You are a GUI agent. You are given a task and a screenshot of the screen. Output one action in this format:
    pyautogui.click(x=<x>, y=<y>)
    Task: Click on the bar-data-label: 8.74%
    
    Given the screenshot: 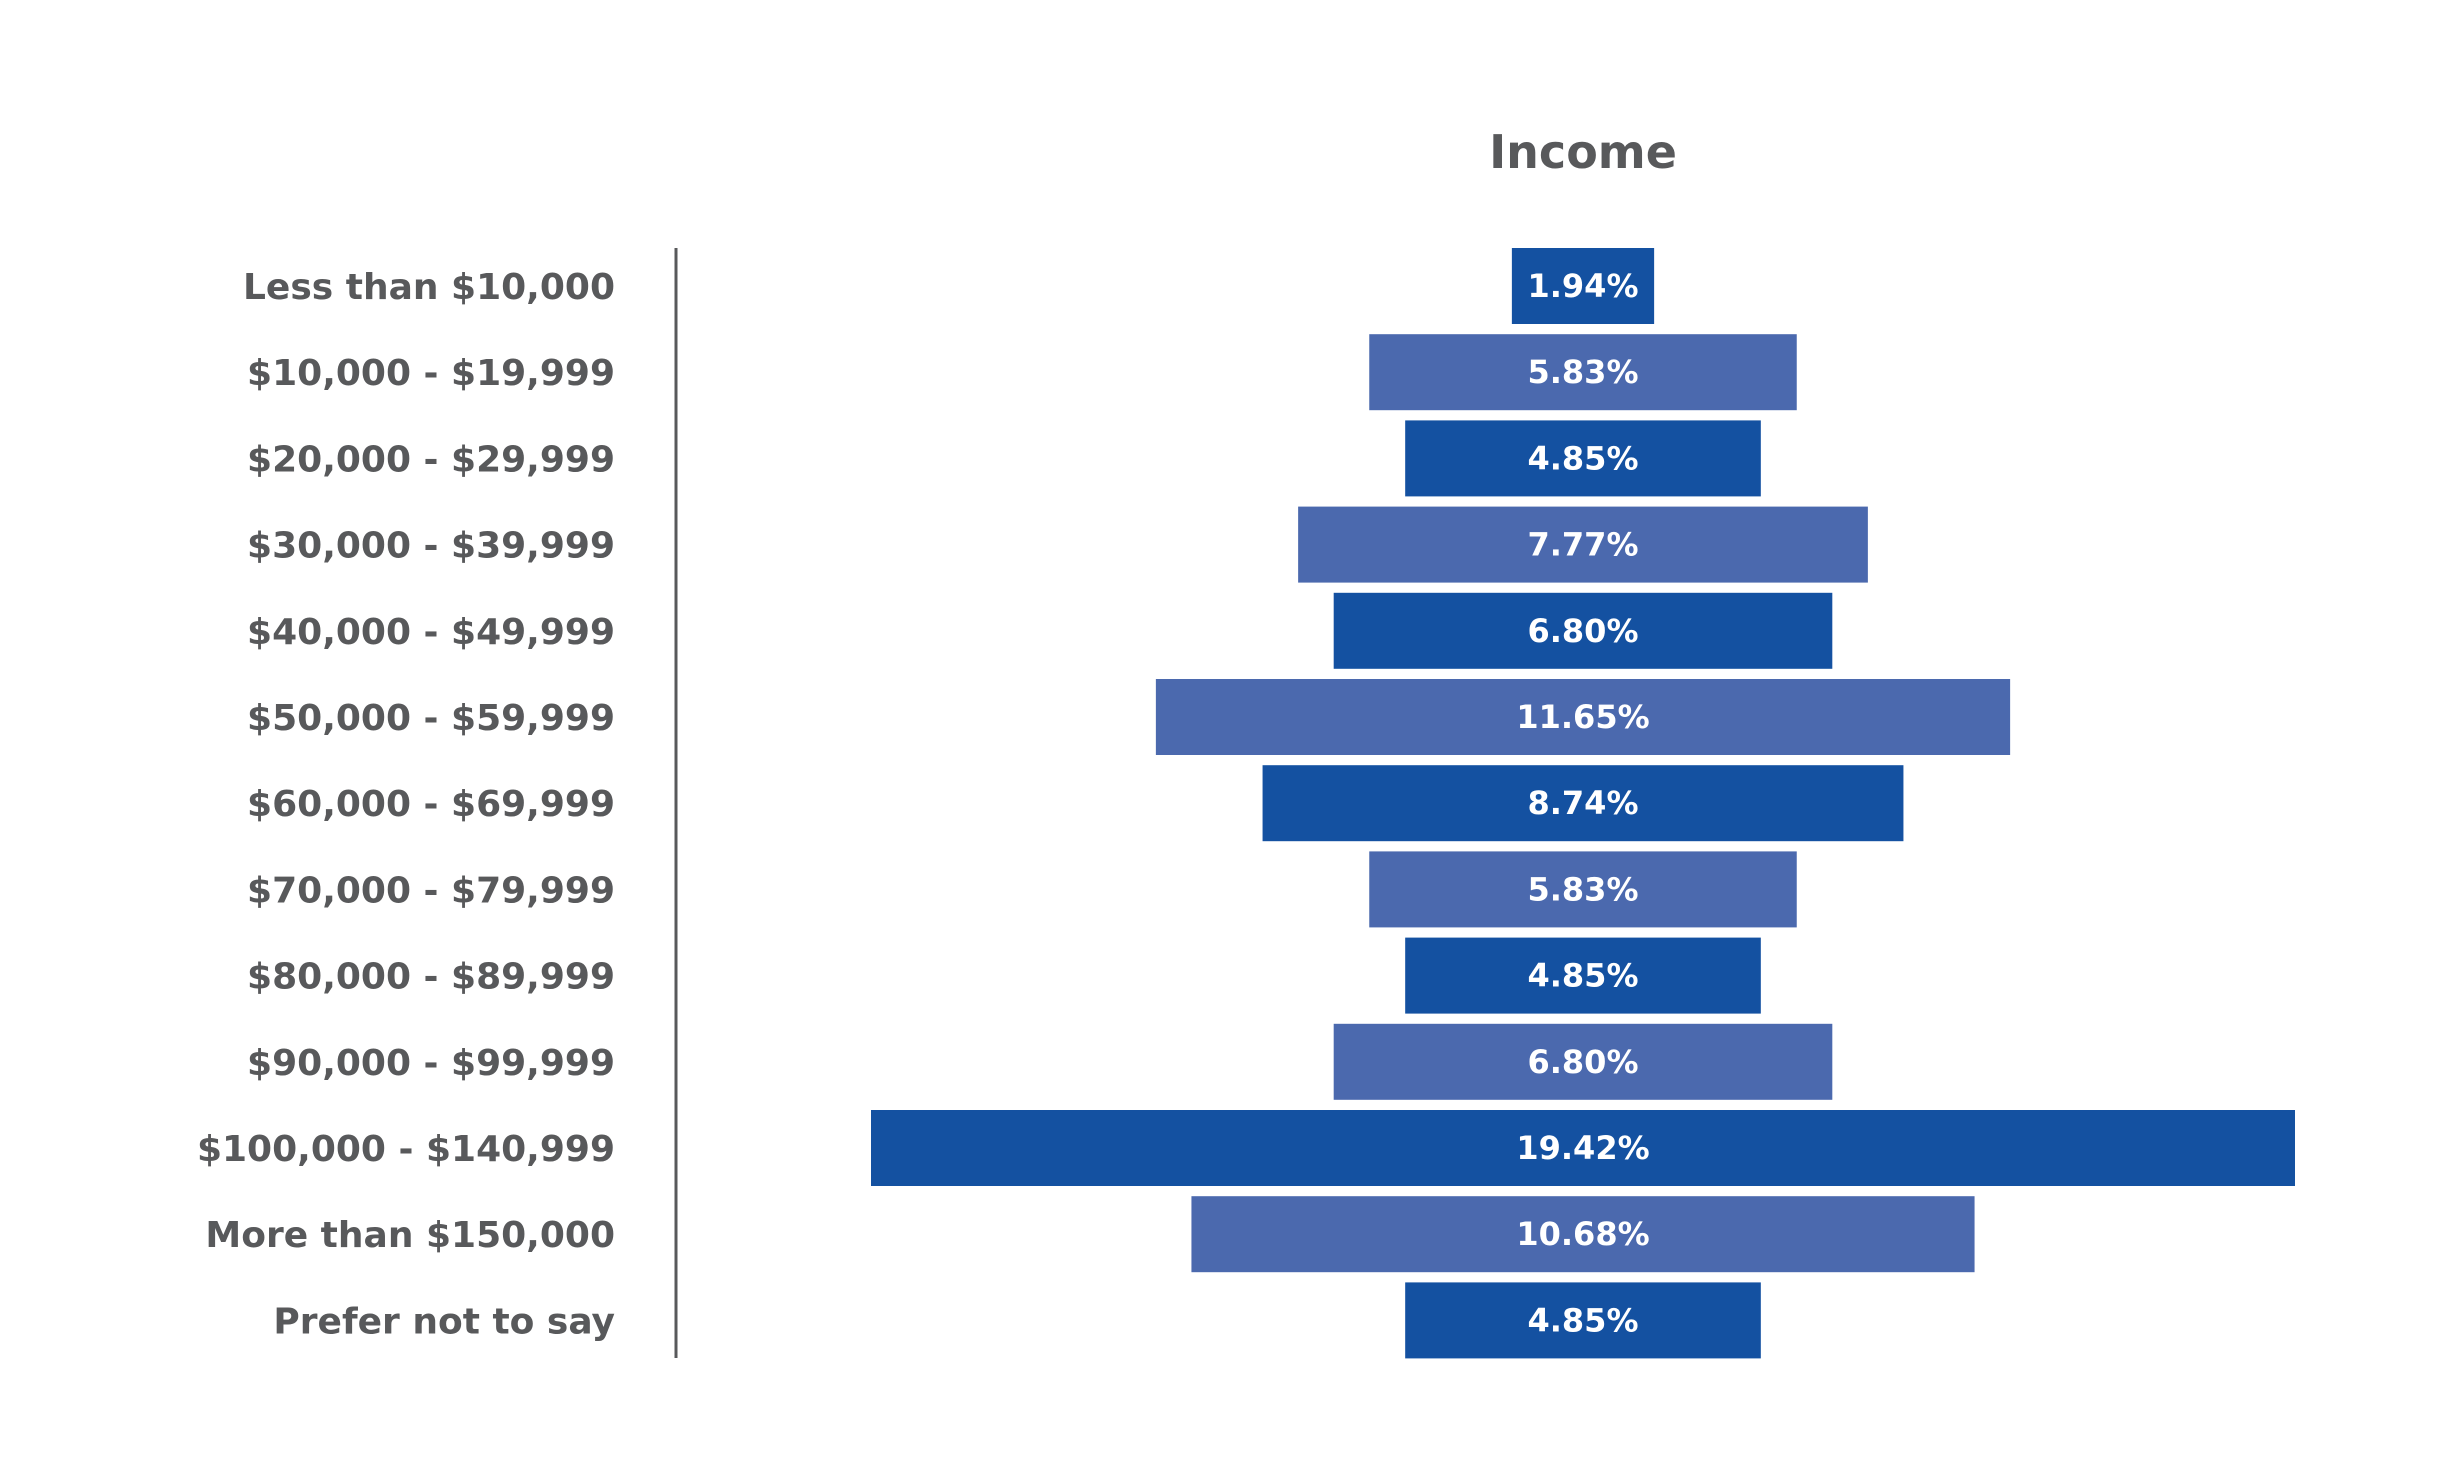 What is the action you would take?
    pyautogui.click(x=1582, y=803)
    